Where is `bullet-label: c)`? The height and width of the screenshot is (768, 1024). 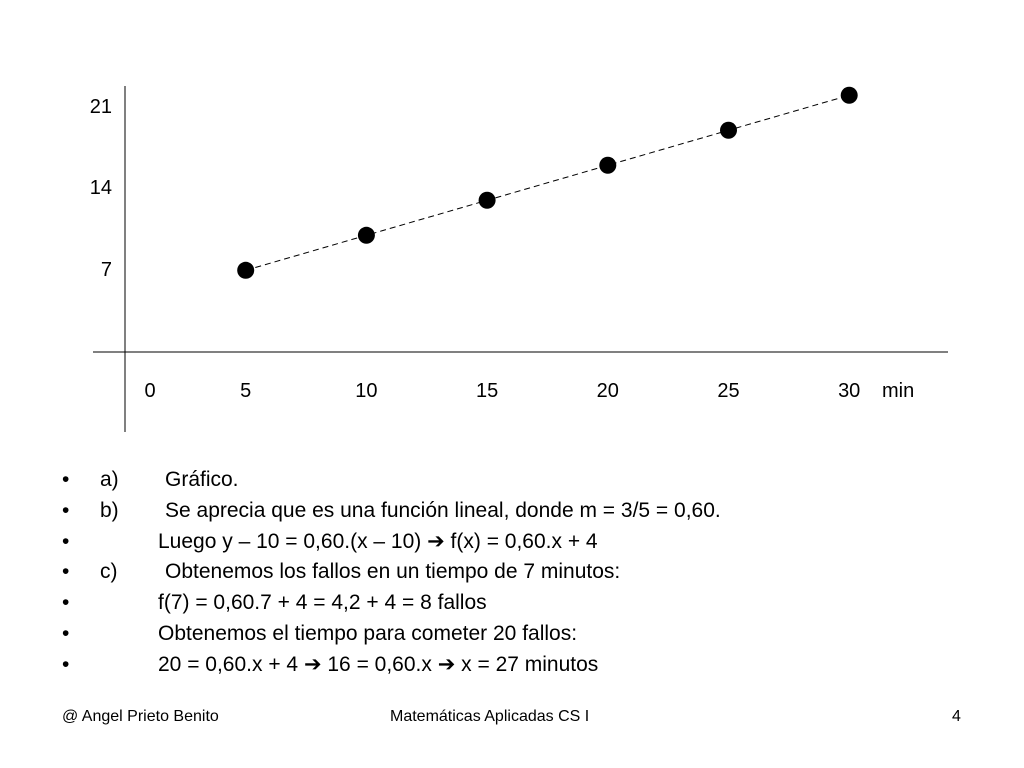 bullet-label: c) is located at coordinates (109, 572).